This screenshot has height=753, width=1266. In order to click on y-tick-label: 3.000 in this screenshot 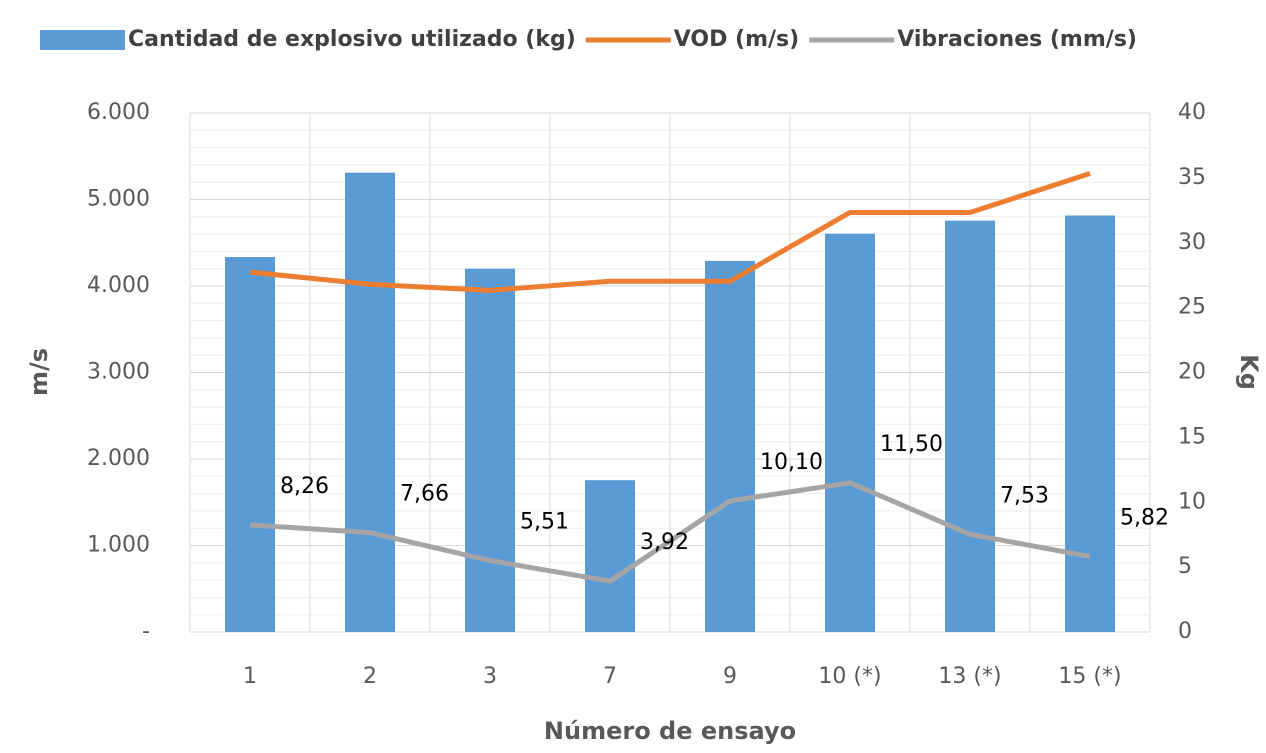, I will do `click(118, 372)`.